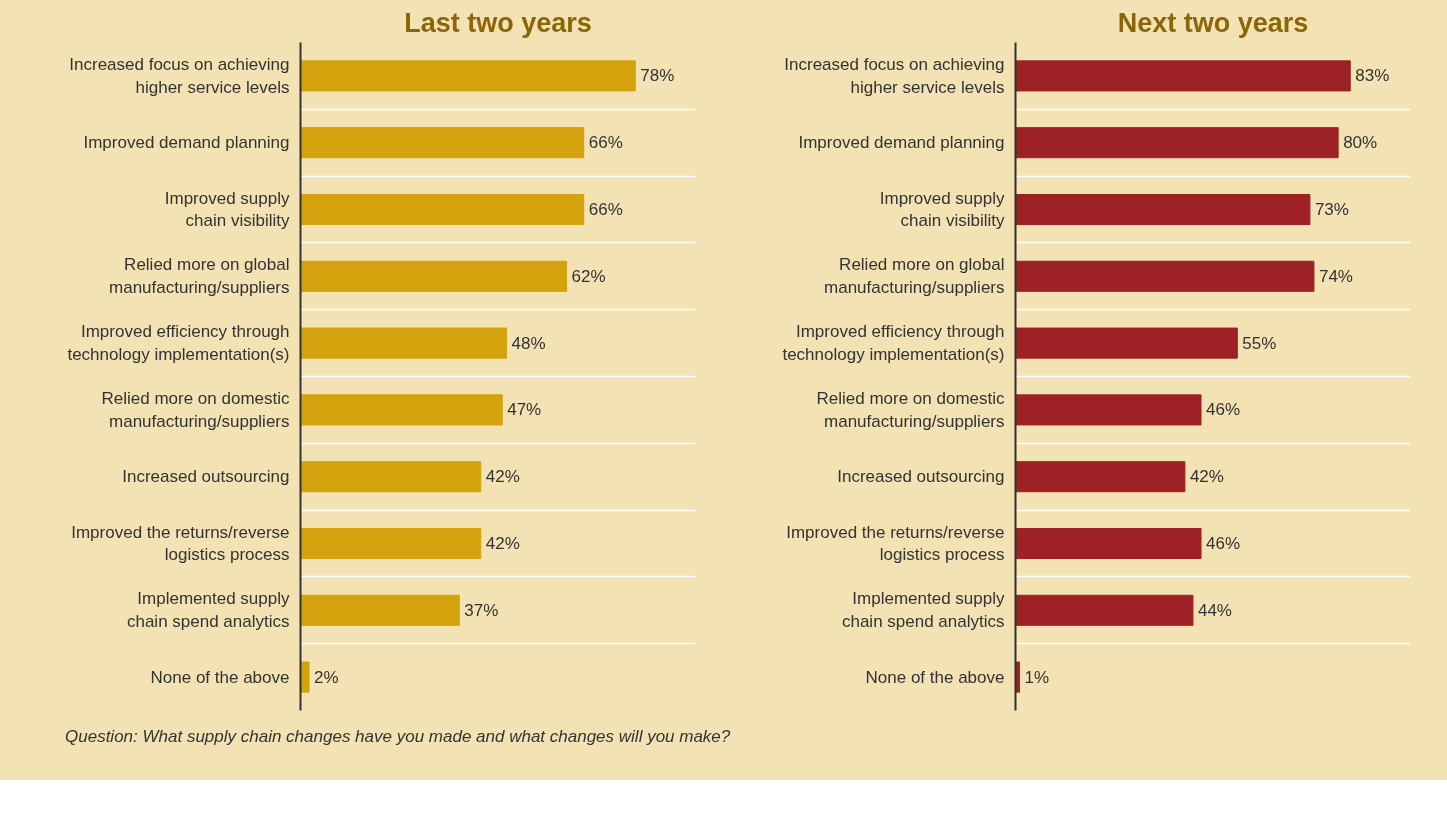 This screenshot has width=1447, height=821. Describe the element at coordinates (524, 410) in the screenshot. I see `data-label: 47%` at that location.